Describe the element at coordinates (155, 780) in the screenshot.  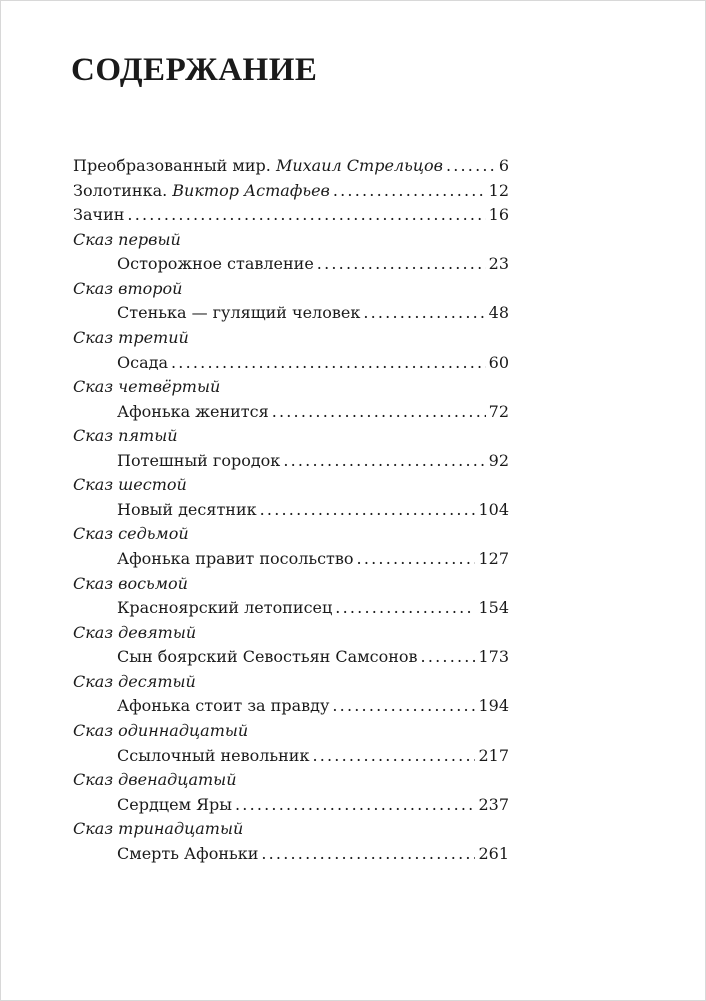
I see `tale-heading: Сказ двенадцатый` at that location.